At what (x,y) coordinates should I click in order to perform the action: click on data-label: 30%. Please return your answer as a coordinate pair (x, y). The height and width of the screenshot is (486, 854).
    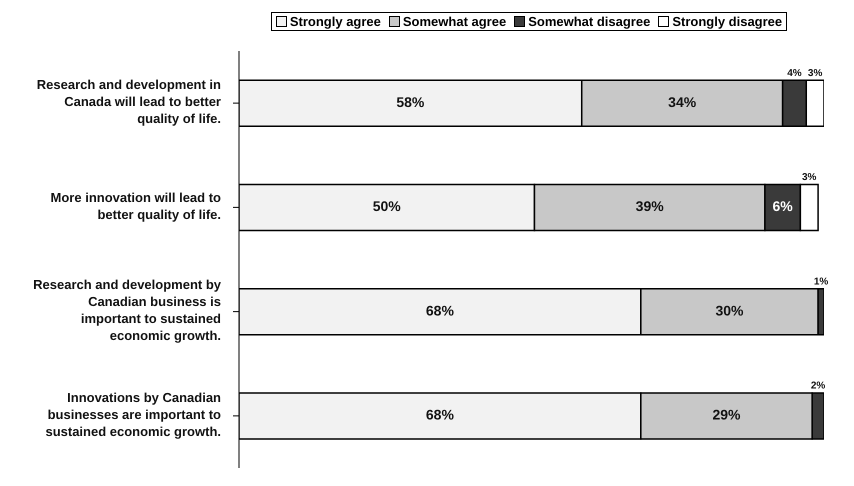
    Looking at the image, I should click on (729, 310).